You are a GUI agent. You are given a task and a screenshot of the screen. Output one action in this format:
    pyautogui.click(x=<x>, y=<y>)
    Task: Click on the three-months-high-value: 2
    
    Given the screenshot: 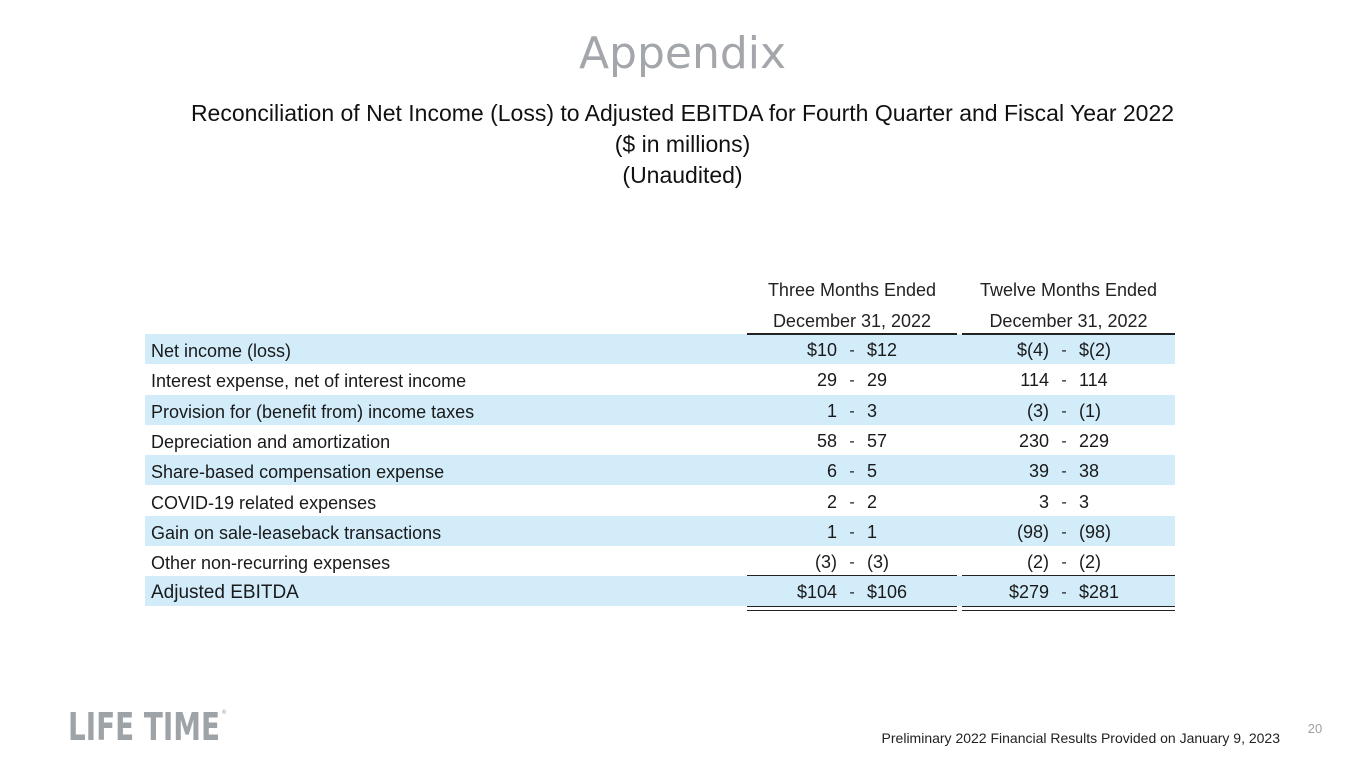 What is the action you would take?
    pyautogui.click(x=872, y=501)
    